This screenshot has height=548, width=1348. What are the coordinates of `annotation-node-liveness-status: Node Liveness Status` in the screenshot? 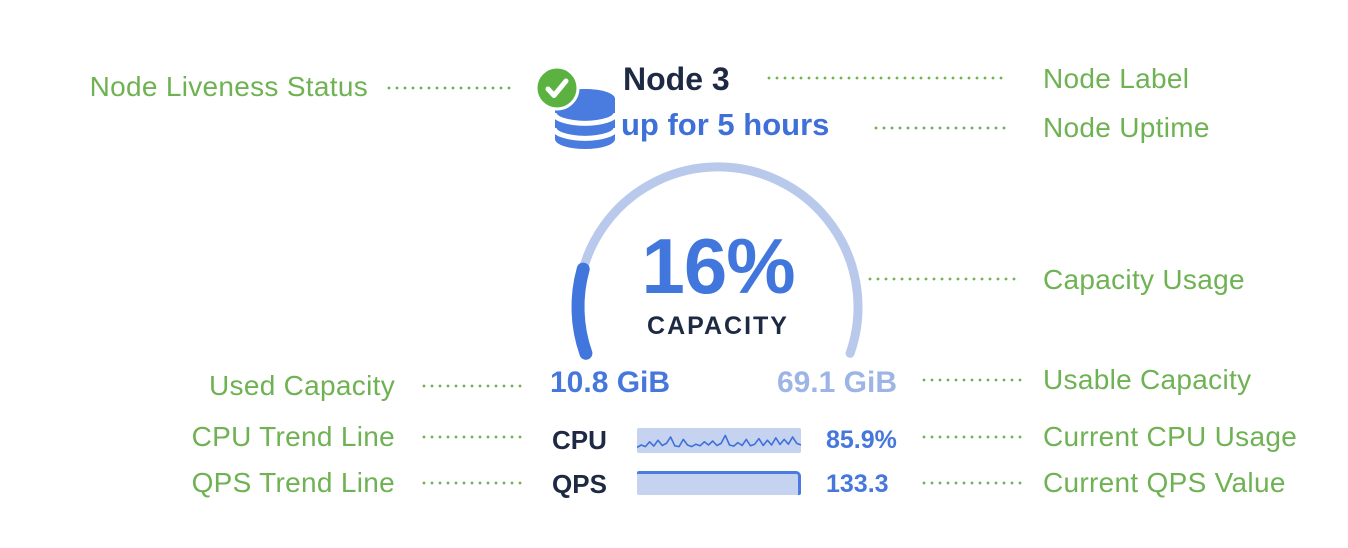 It's located at (228, 86).